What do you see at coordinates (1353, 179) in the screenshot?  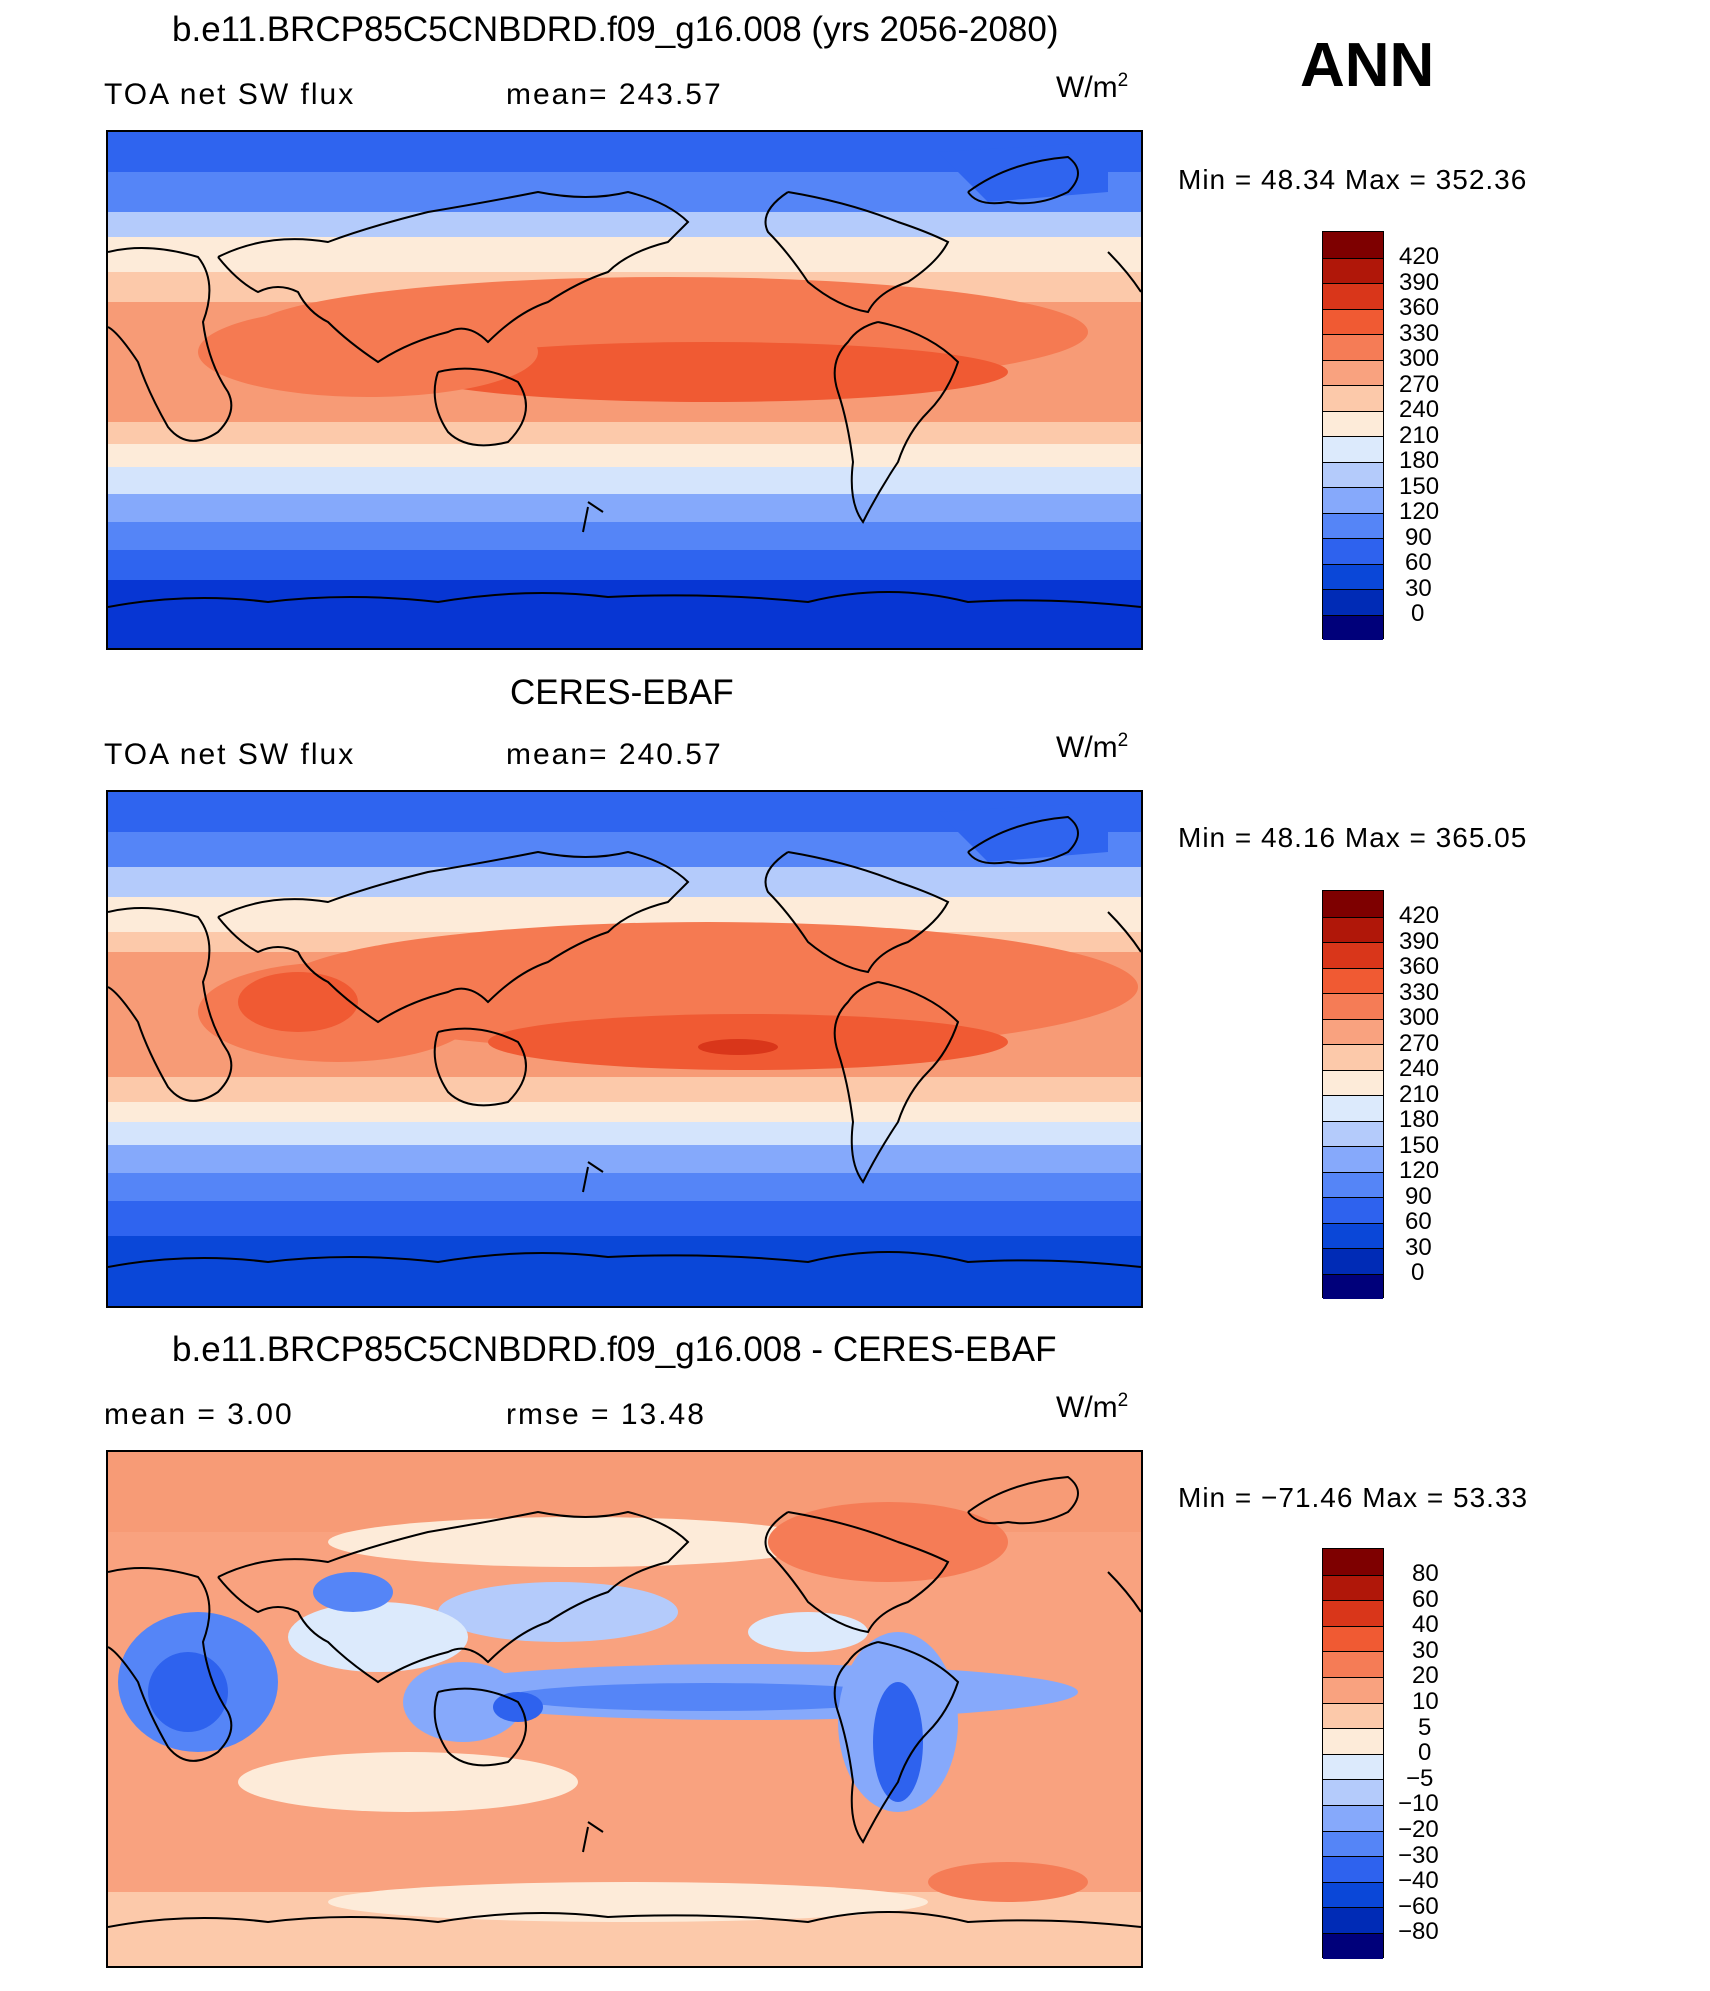 I see `panel-model-minmax: Min = 48.34 Max = 352.36` at bounding box center [1353, 179].